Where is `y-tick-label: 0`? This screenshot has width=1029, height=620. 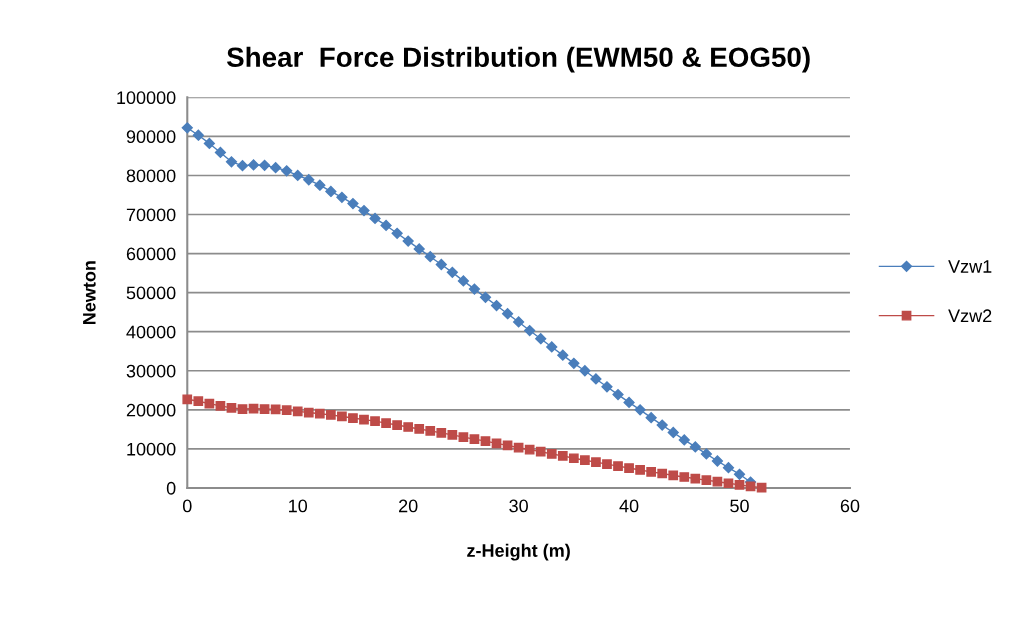
y-tick-label: 0 is located at coordinates (171, 488).